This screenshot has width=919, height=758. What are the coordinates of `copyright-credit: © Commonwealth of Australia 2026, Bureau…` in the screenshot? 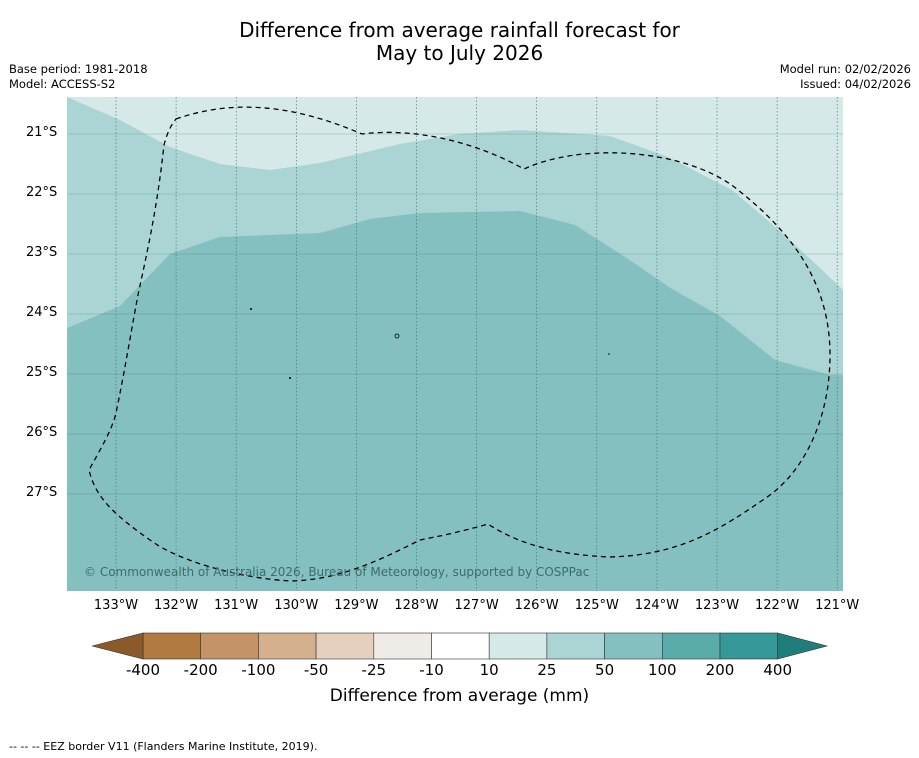 It's located at (337, 572).